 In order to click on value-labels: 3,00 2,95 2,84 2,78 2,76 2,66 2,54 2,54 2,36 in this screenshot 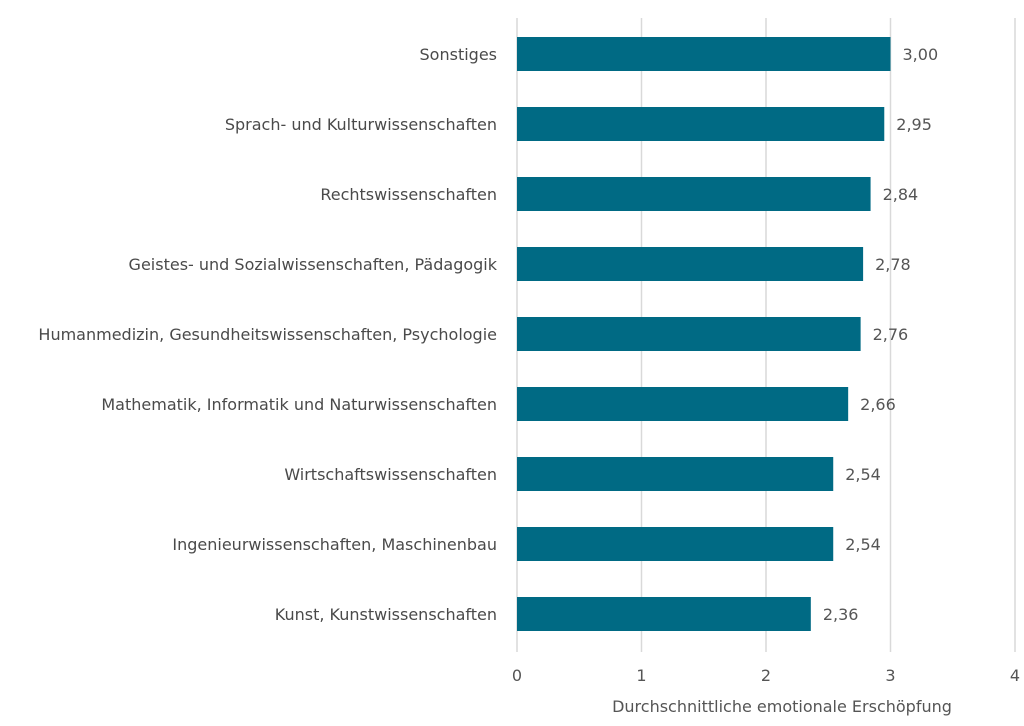, I will do `click(880, 334)`.